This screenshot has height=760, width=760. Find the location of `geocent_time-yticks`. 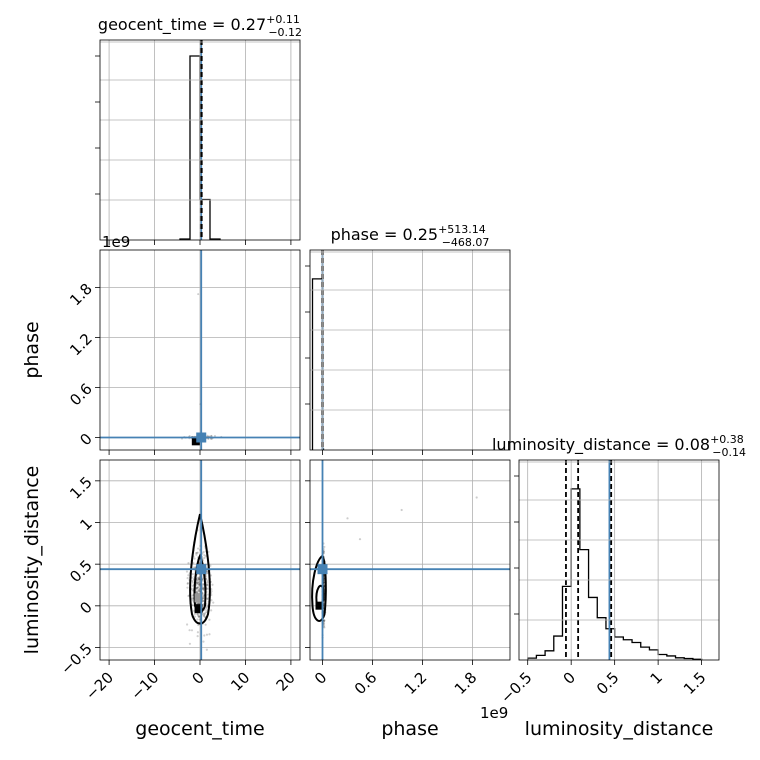

geocent_time-yticks is located at coordinates (97, 125).